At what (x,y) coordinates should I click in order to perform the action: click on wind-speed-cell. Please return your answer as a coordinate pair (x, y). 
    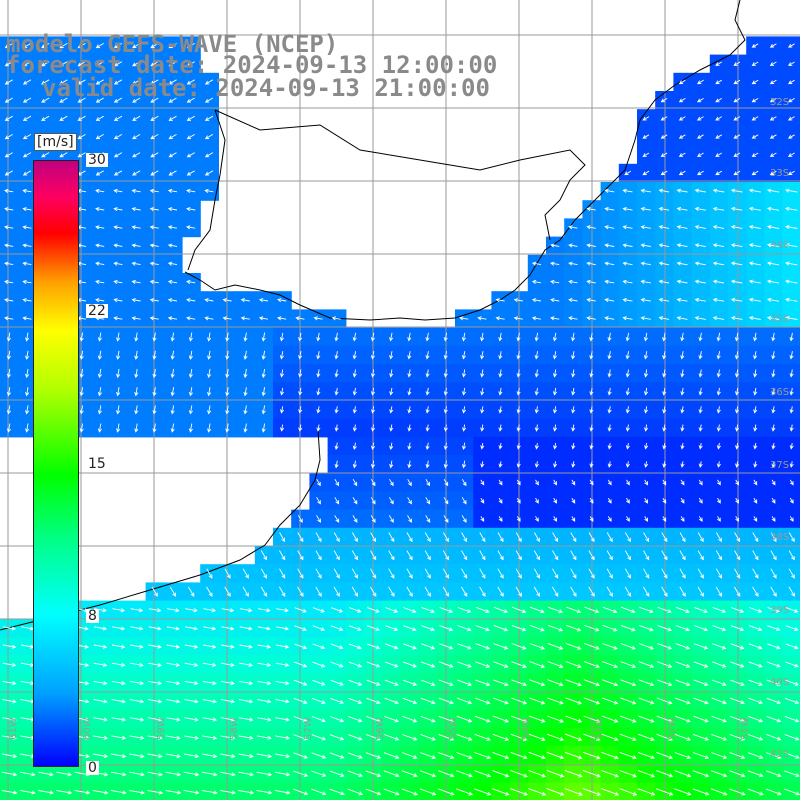
    Looking at the image, I should click on (391, 791).